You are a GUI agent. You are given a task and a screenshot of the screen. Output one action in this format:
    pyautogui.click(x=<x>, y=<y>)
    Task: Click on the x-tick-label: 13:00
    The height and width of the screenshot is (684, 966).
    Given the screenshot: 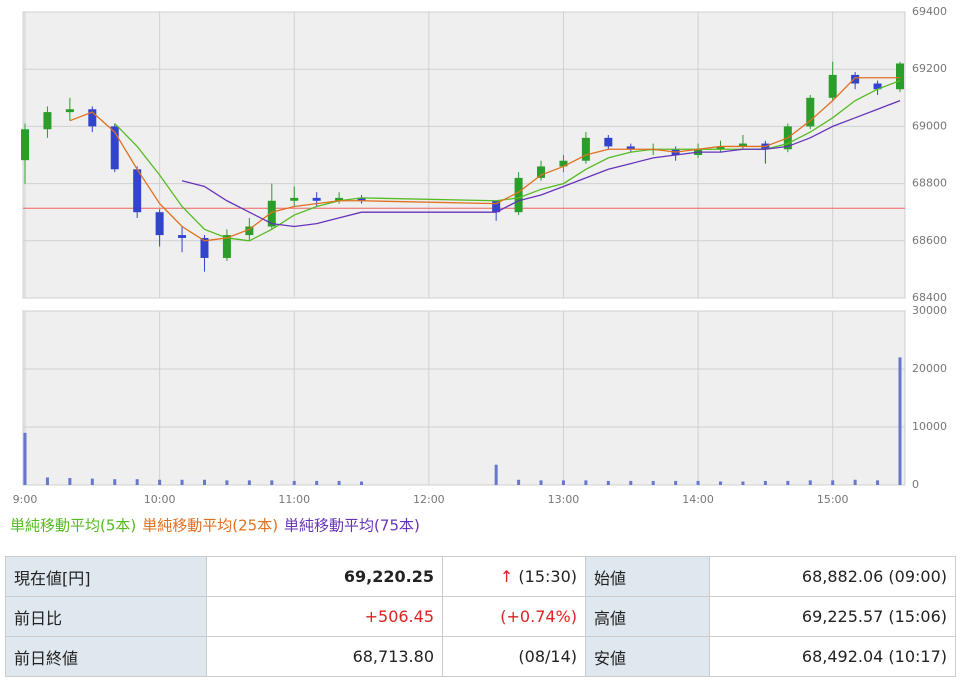 What is the action you would take?
    pyautogui.click(x=564, y=499)
    